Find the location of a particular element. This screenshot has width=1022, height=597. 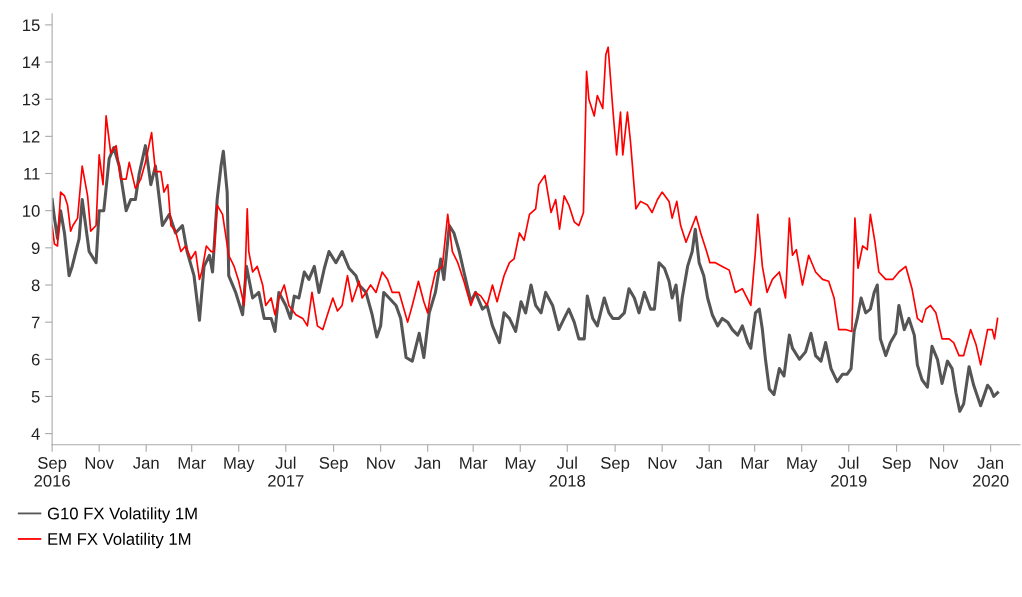

x-tick-label: Jul 2018 is located at coordinates (567, 471).